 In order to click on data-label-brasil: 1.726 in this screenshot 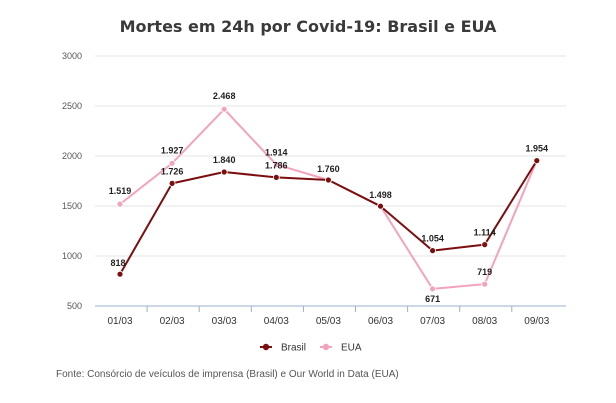, I will do `click(172, 171)`.